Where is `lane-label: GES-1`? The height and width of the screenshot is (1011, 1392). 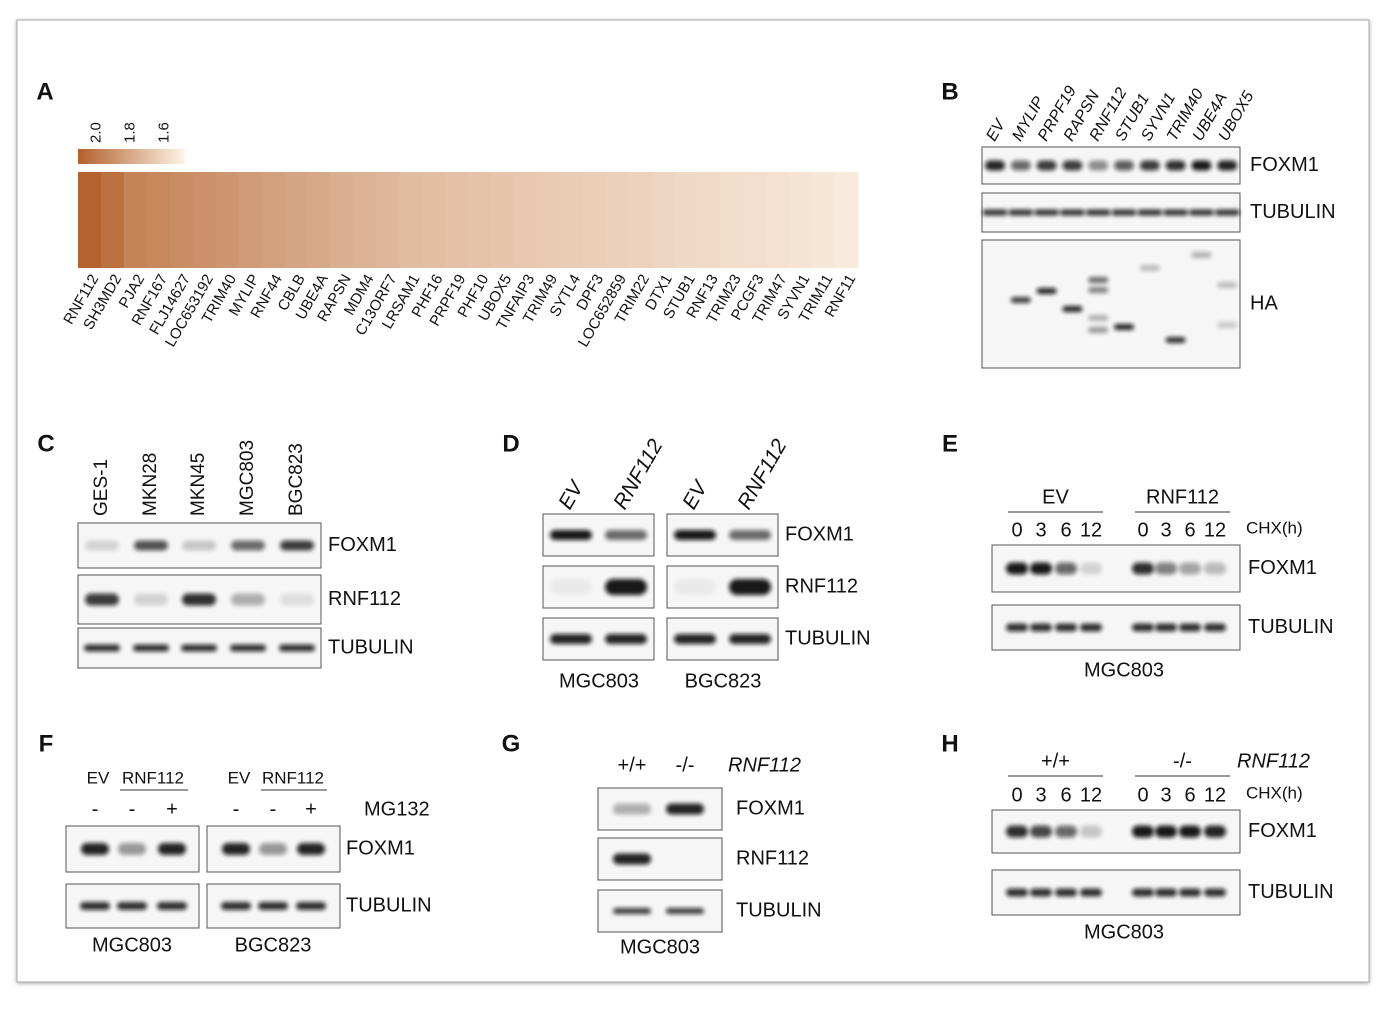
lane-label: GES-1 is located at coordinates (101, 487).